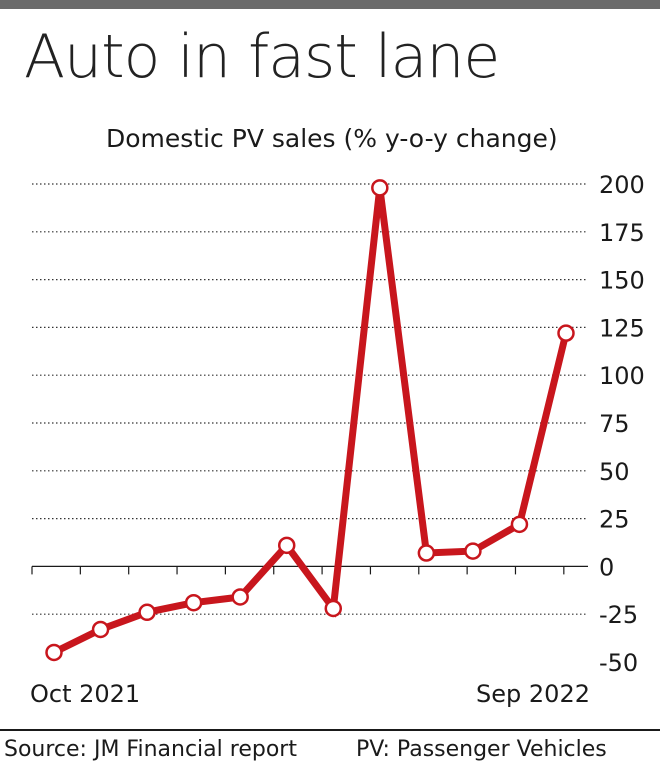  Describe the element at coordinates (330, 4) in the screenshot. I see `top-bar` at that location.